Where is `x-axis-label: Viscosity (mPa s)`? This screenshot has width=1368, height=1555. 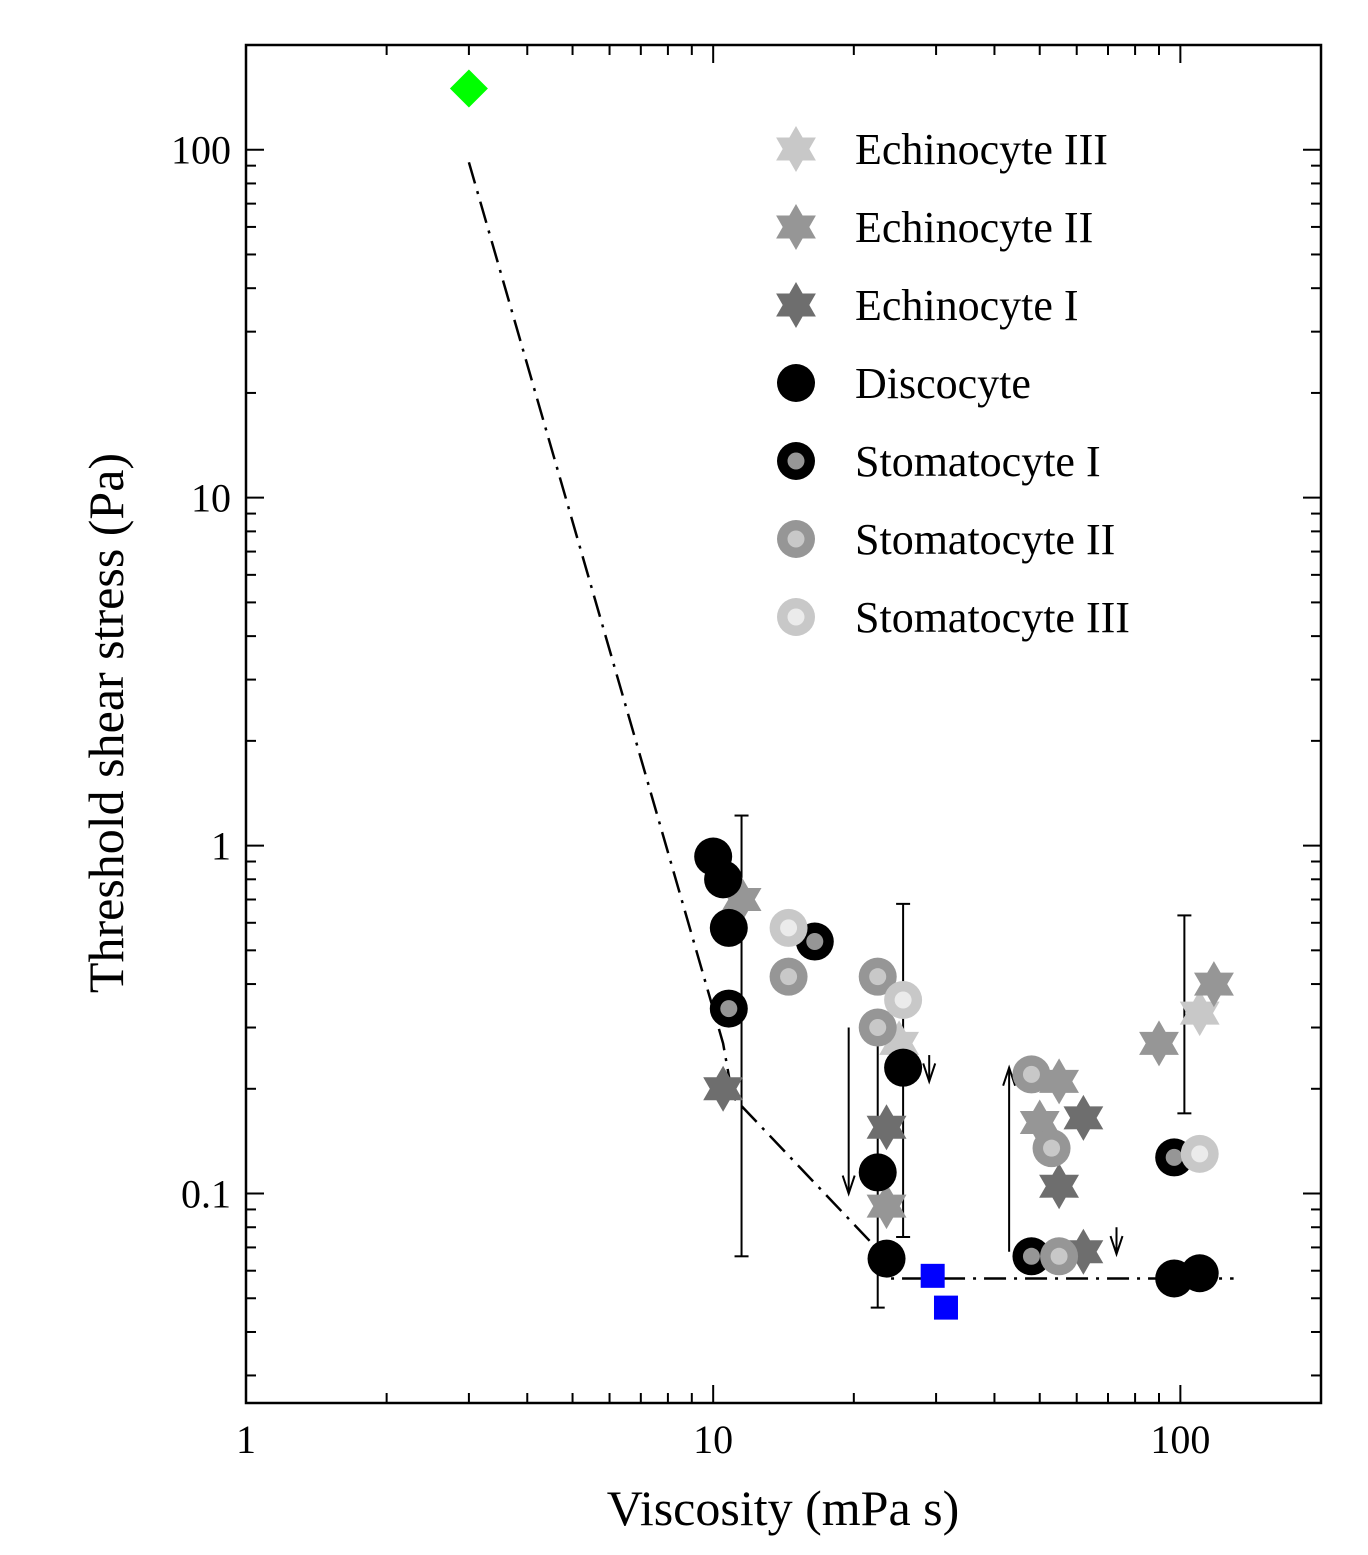 x-axis-label: Viscosity (mPa s) is located at coordinates (783, 1508).